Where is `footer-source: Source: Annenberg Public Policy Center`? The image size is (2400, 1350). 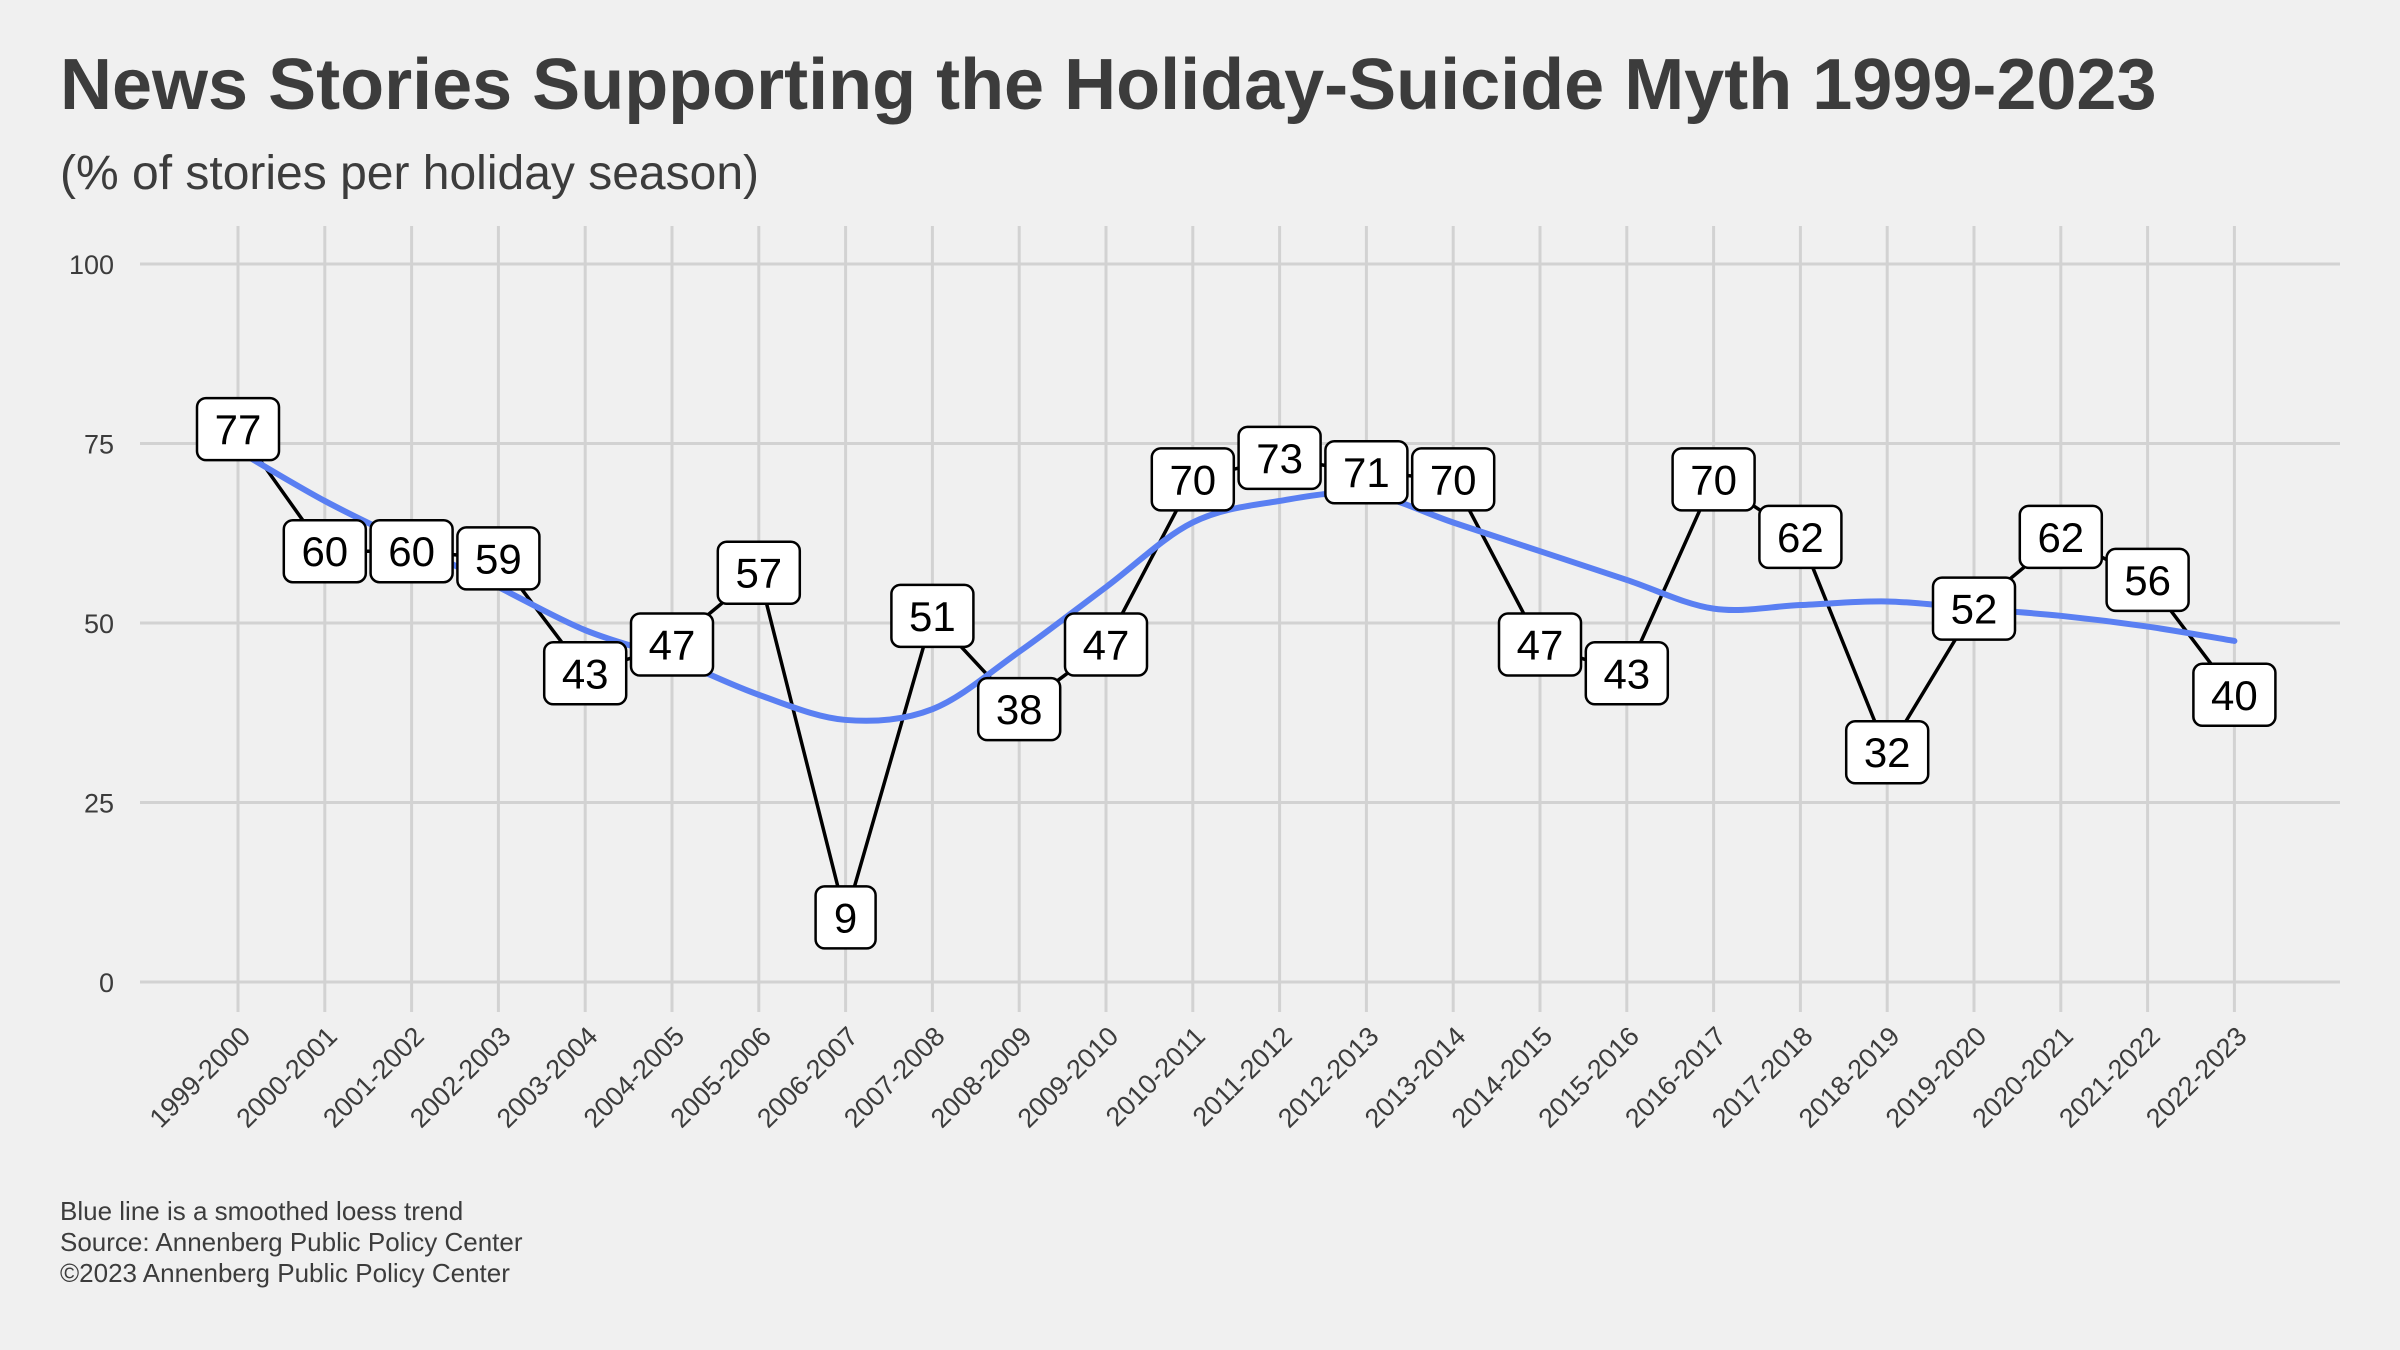 footer-source: Source: Annenberg Public Policy Center is located at coordinates (291, 1242).